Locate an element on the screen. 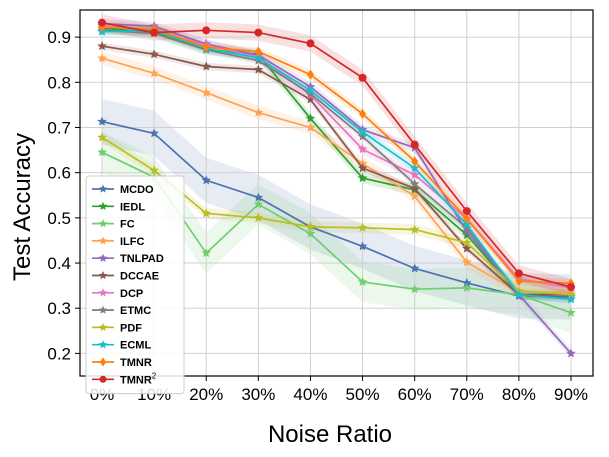 Image resolution: width=609 pixels, height=457 pixels. legend-label: TMNR2 is located at coordinates (138, 378).